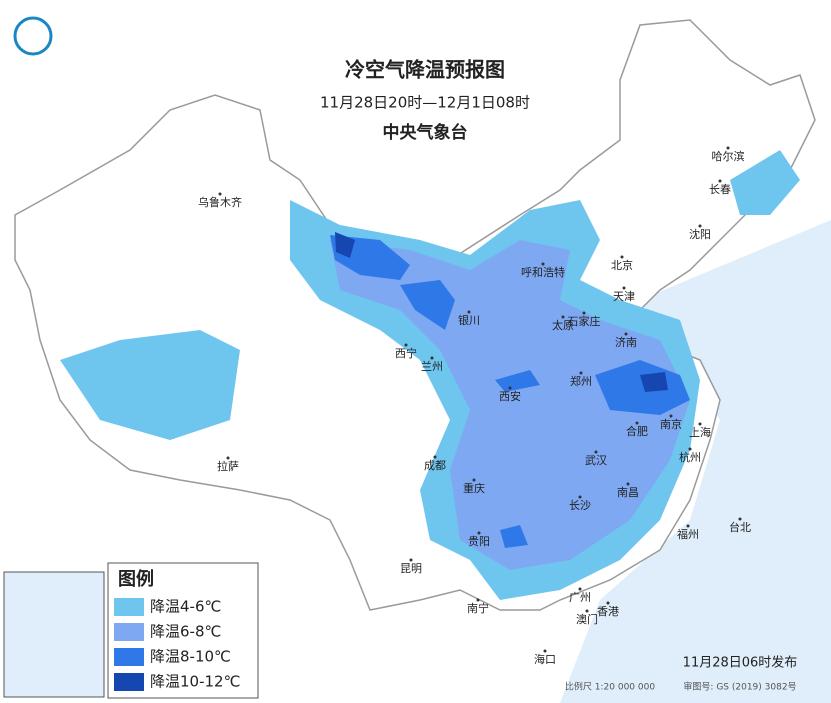  What do you see at coordinates (624, 296) in the screenshot?
I see `city-label: 天津` at bounding box center [624, 296].